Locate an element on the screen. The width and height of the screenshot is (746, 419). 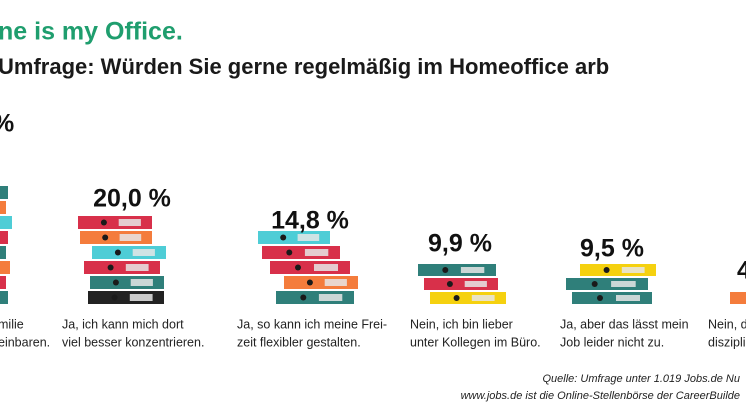
category-label: unter Kollegen im Büro. is located at coordinates (475, 342).